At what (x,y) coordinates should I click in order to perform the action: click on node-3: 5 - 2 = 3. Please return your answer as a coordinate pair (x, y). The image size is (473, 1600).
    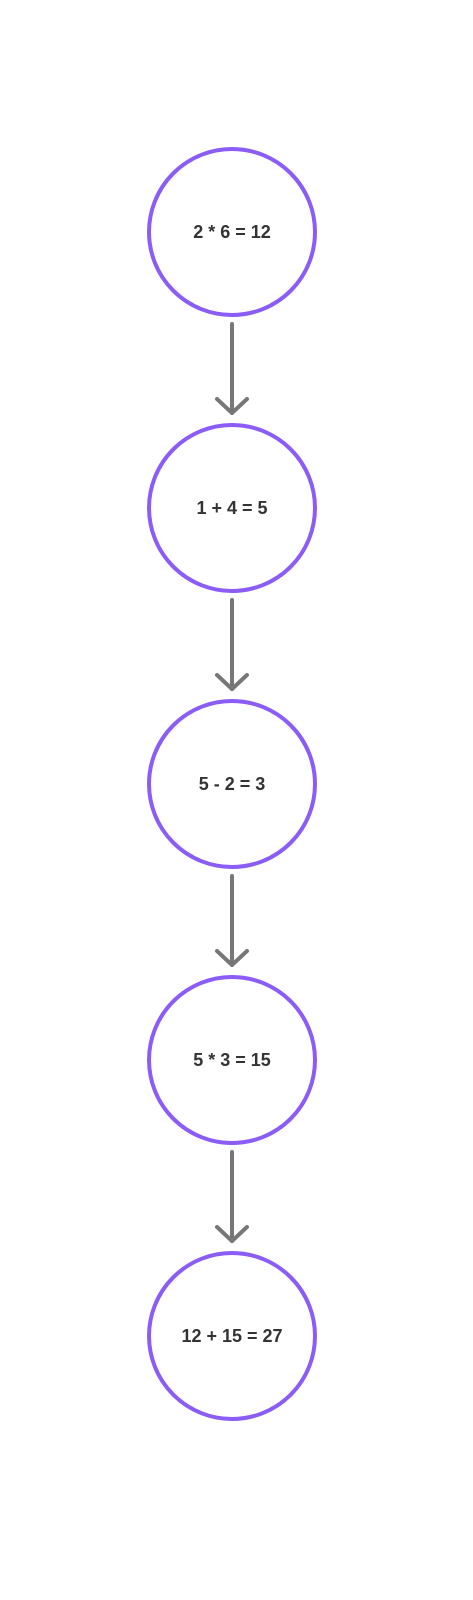
    Looking at the image, I should click on (232, 784).